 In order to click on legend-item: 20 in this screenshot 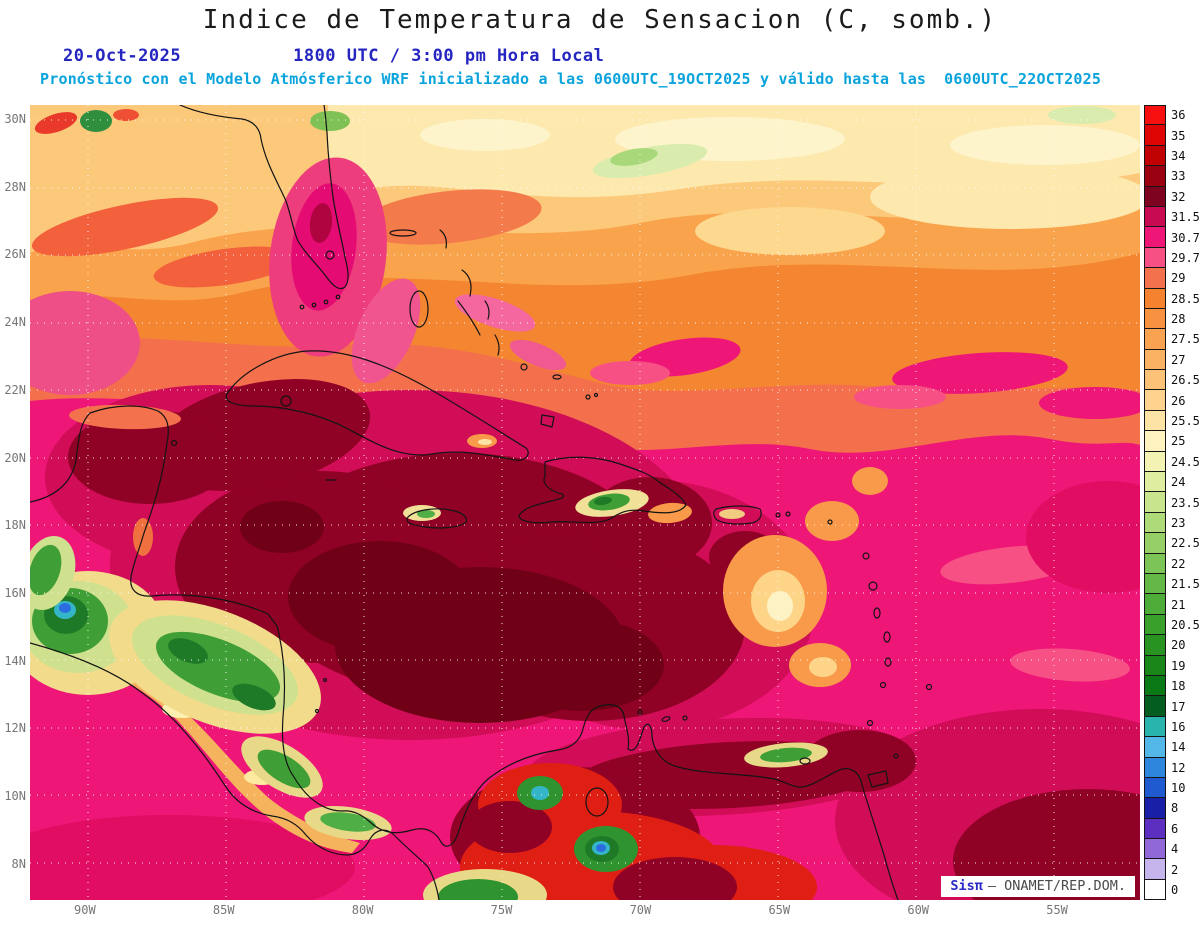, I will do `click(1172, 645)`.